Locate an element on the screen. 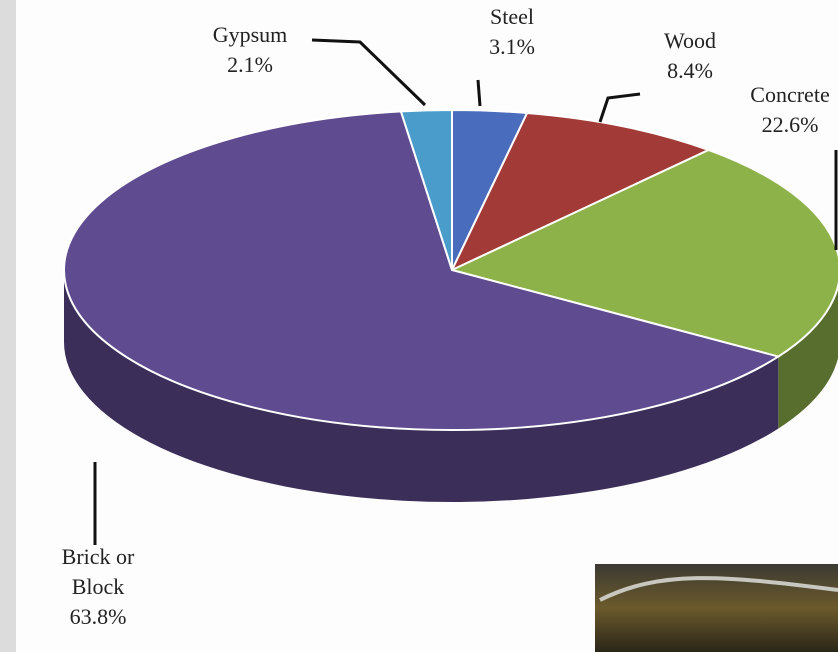  category-label: Brick or Block is located at coordinates (98, 571).